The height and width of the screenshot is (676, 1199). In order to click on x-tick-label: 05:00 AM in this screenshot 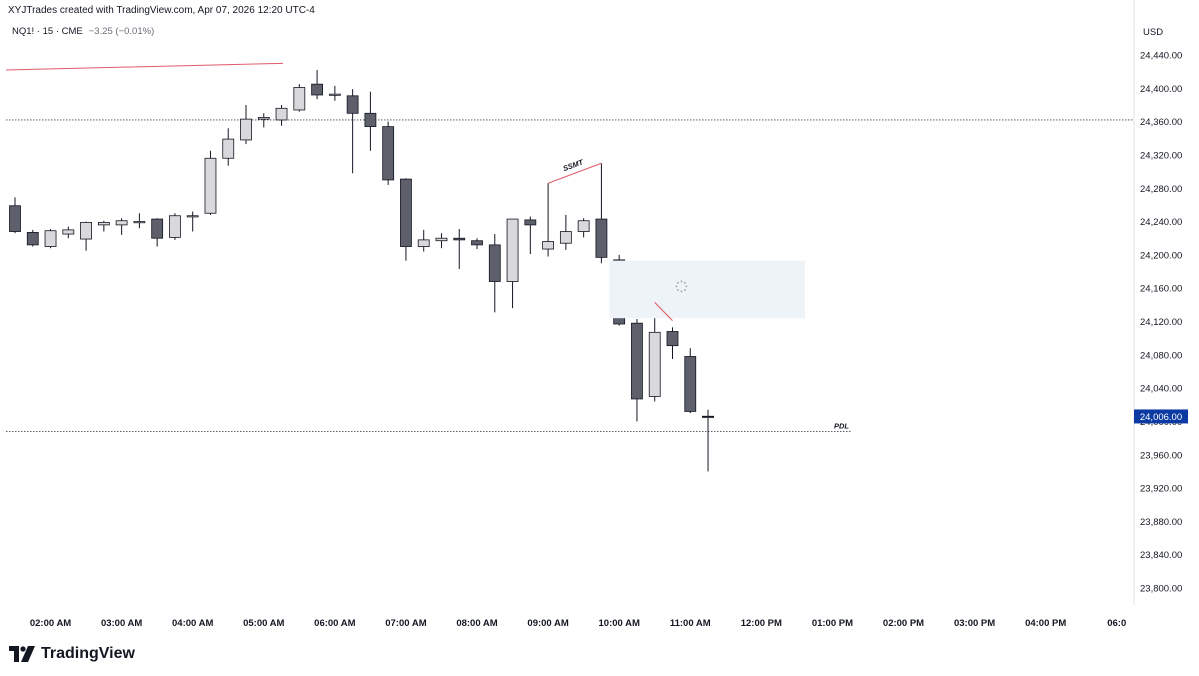, I will do `click(263, 623)`.